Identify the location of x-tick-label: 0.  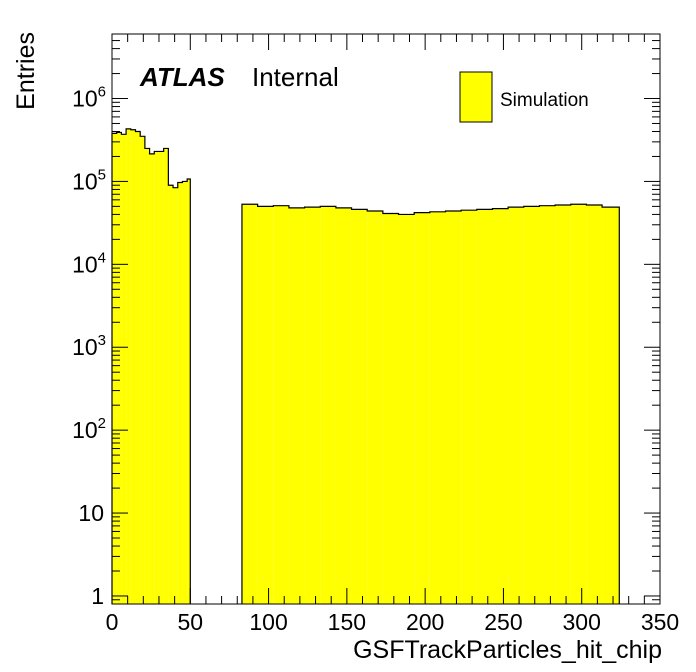
(112, 622).